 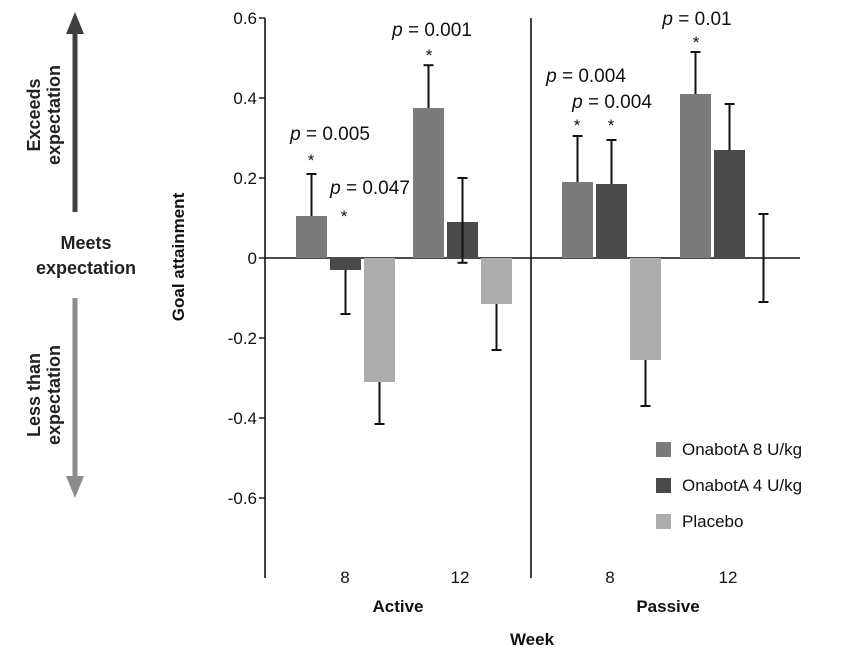 What do you see at coordinates (667, 606) in the screenshot?
I see `group-label-passive: Passive` at bounding box center [667, 606].